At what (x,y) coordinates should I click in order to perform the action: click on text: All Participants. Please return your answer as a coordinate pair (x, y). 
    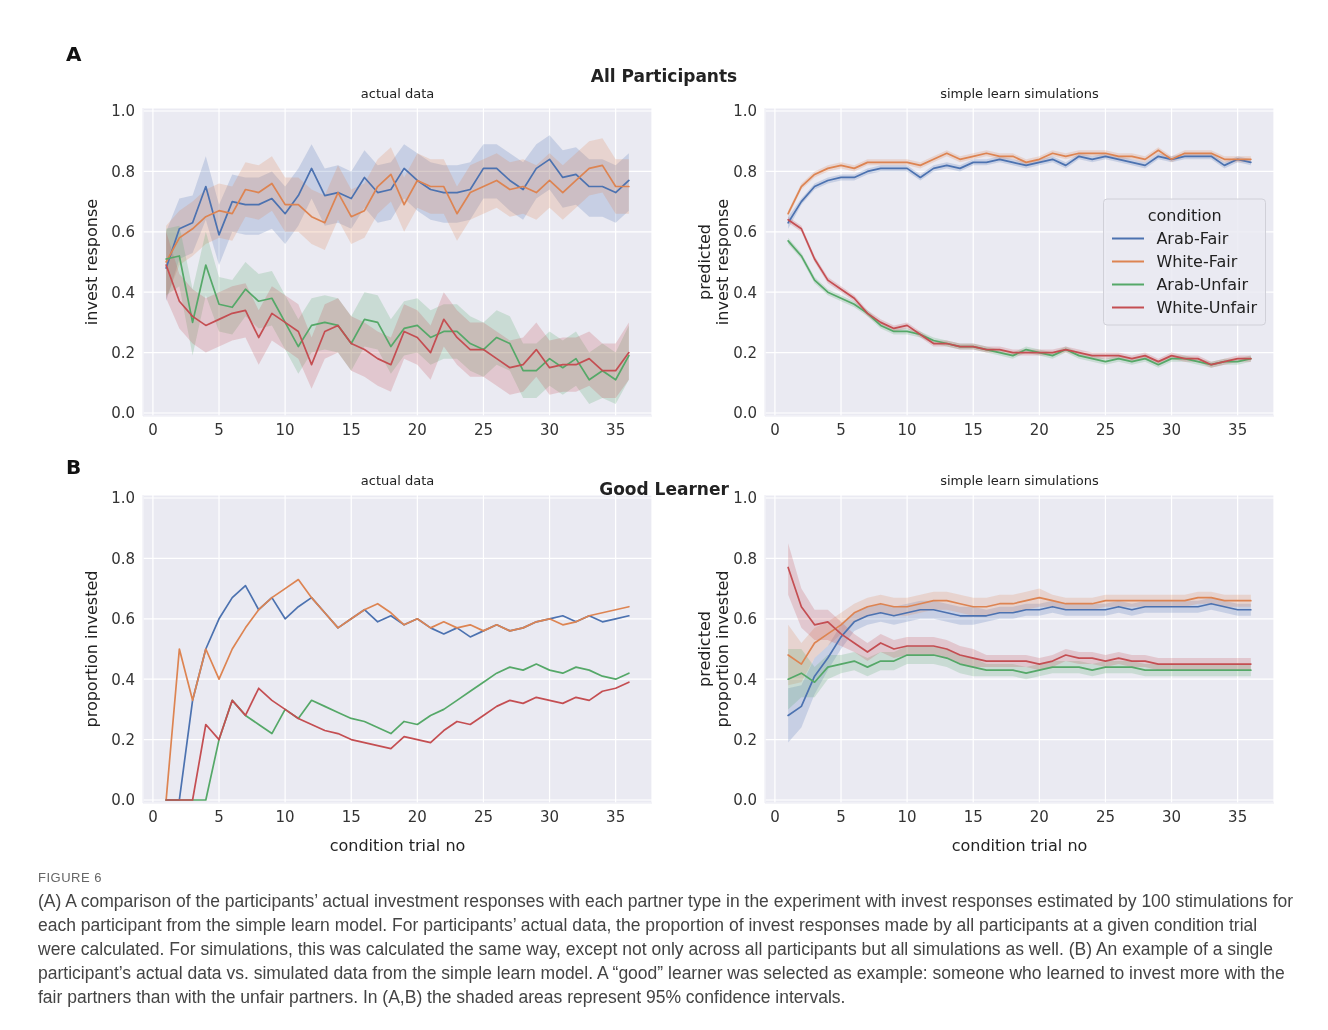
    Looking at the image, I should click on (664, 76).